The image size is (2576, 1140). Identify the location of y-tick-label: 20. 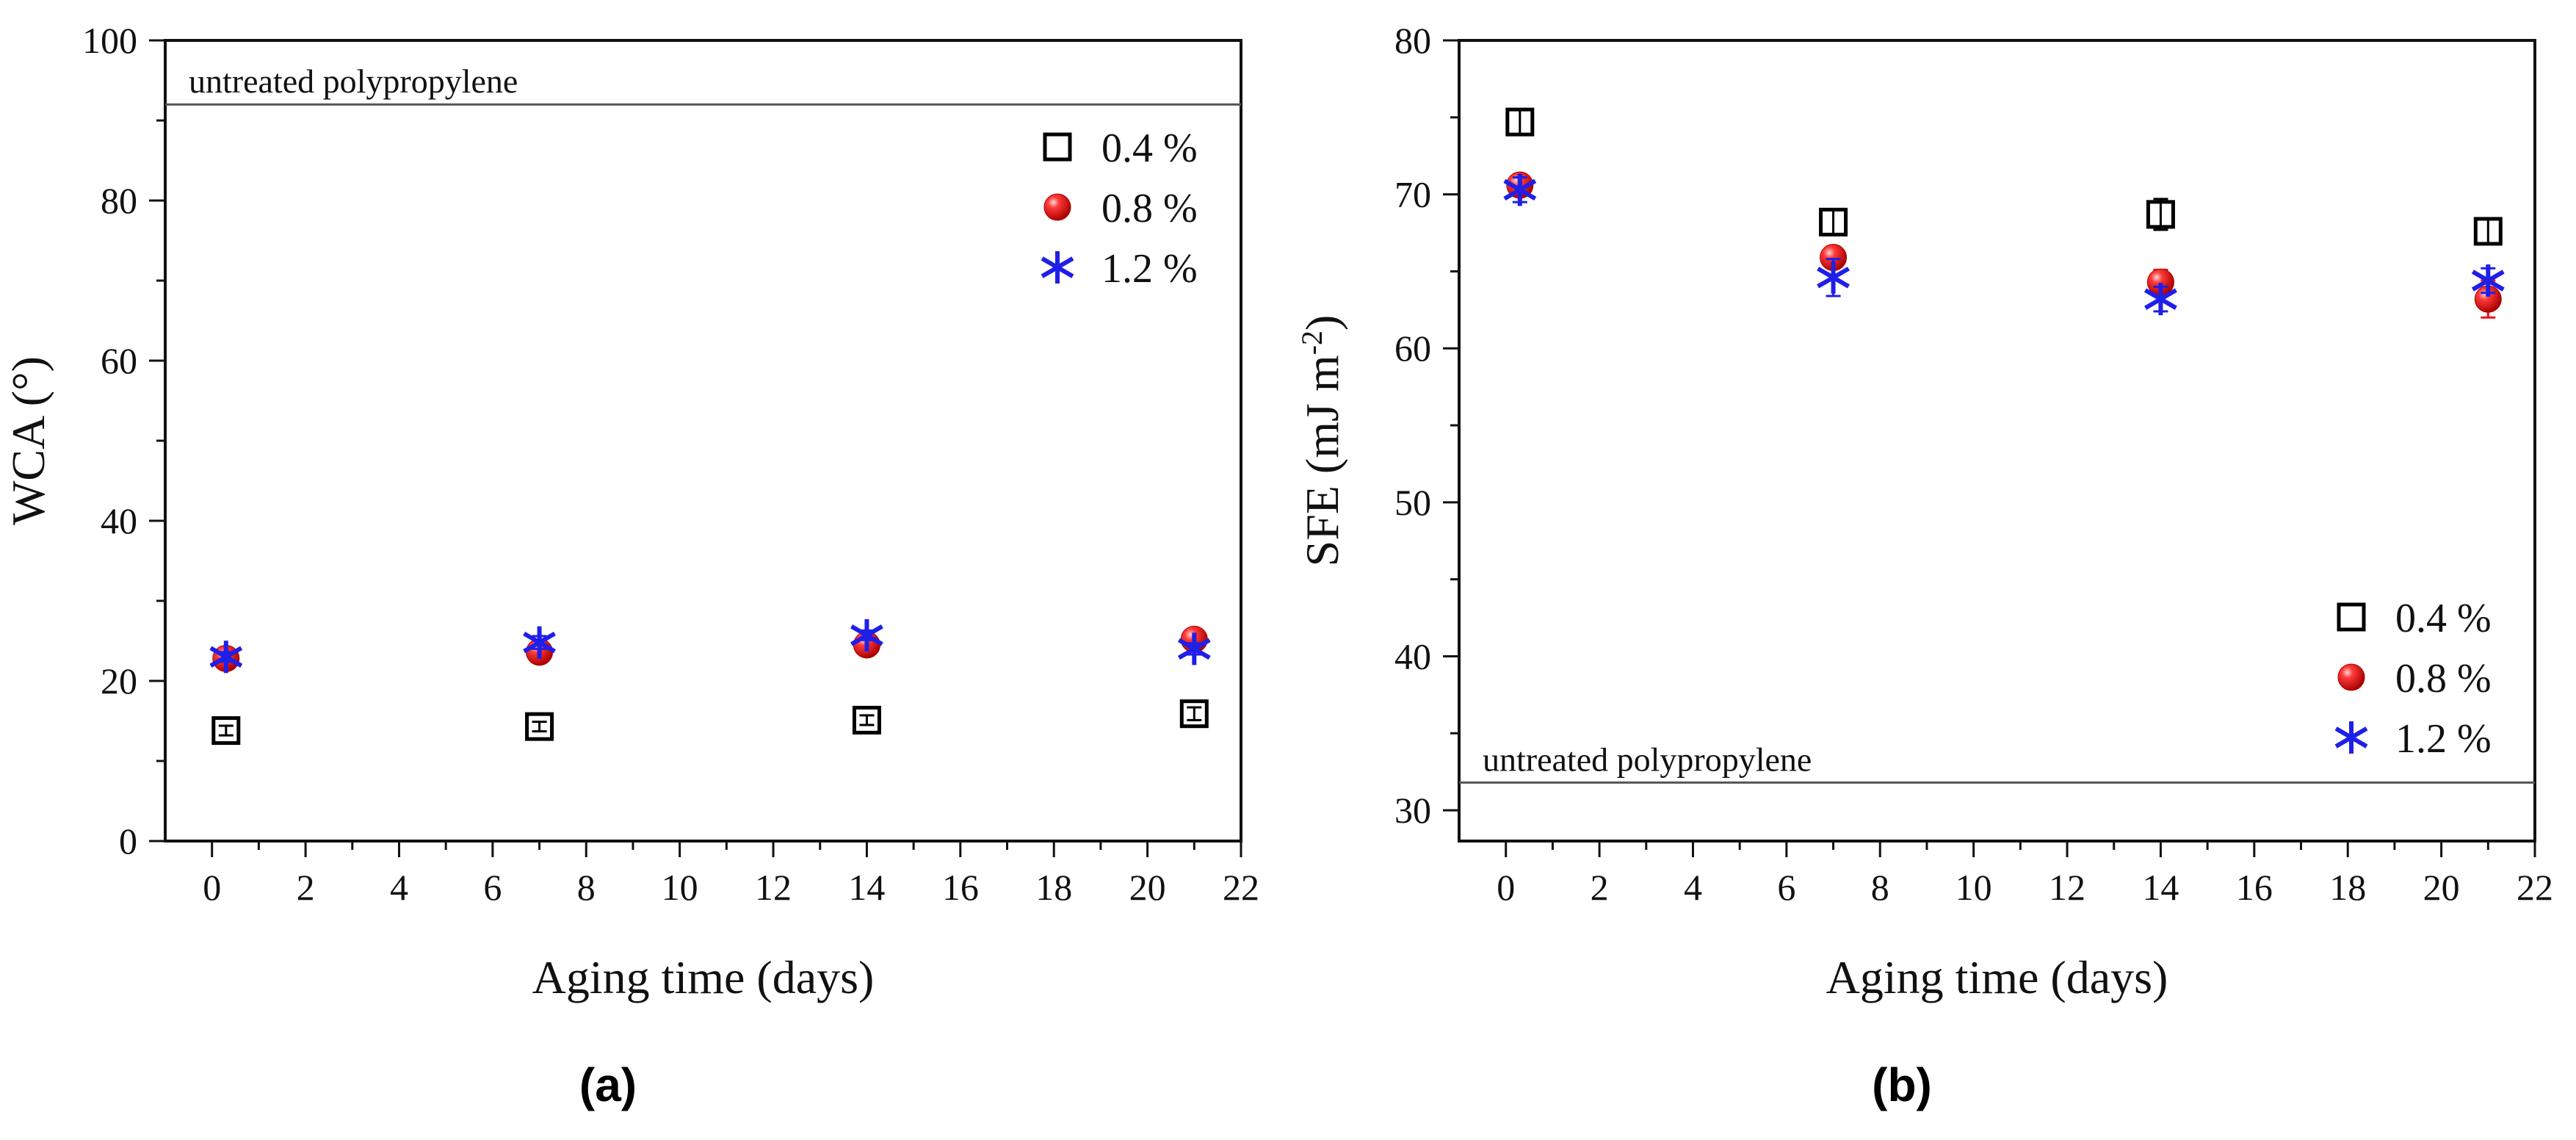
(119, 681).